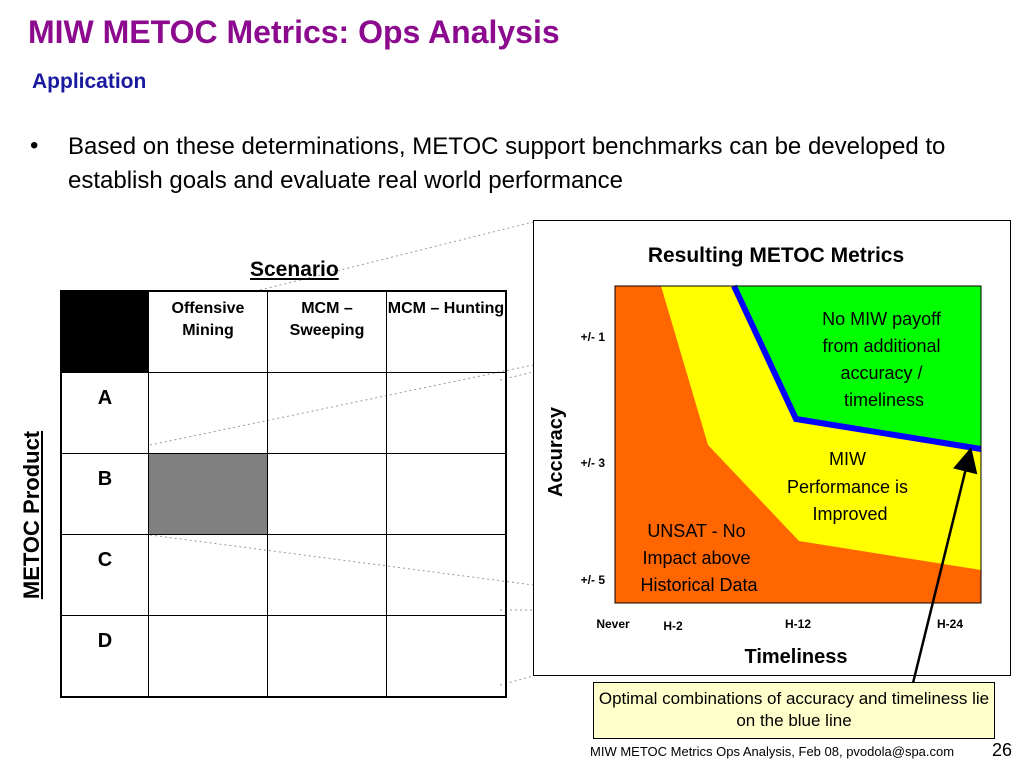 The width and height of the screenshot is (1024, 768). I want to click on no-payoff-label-line: No MIW payoff, so click(882, 319).